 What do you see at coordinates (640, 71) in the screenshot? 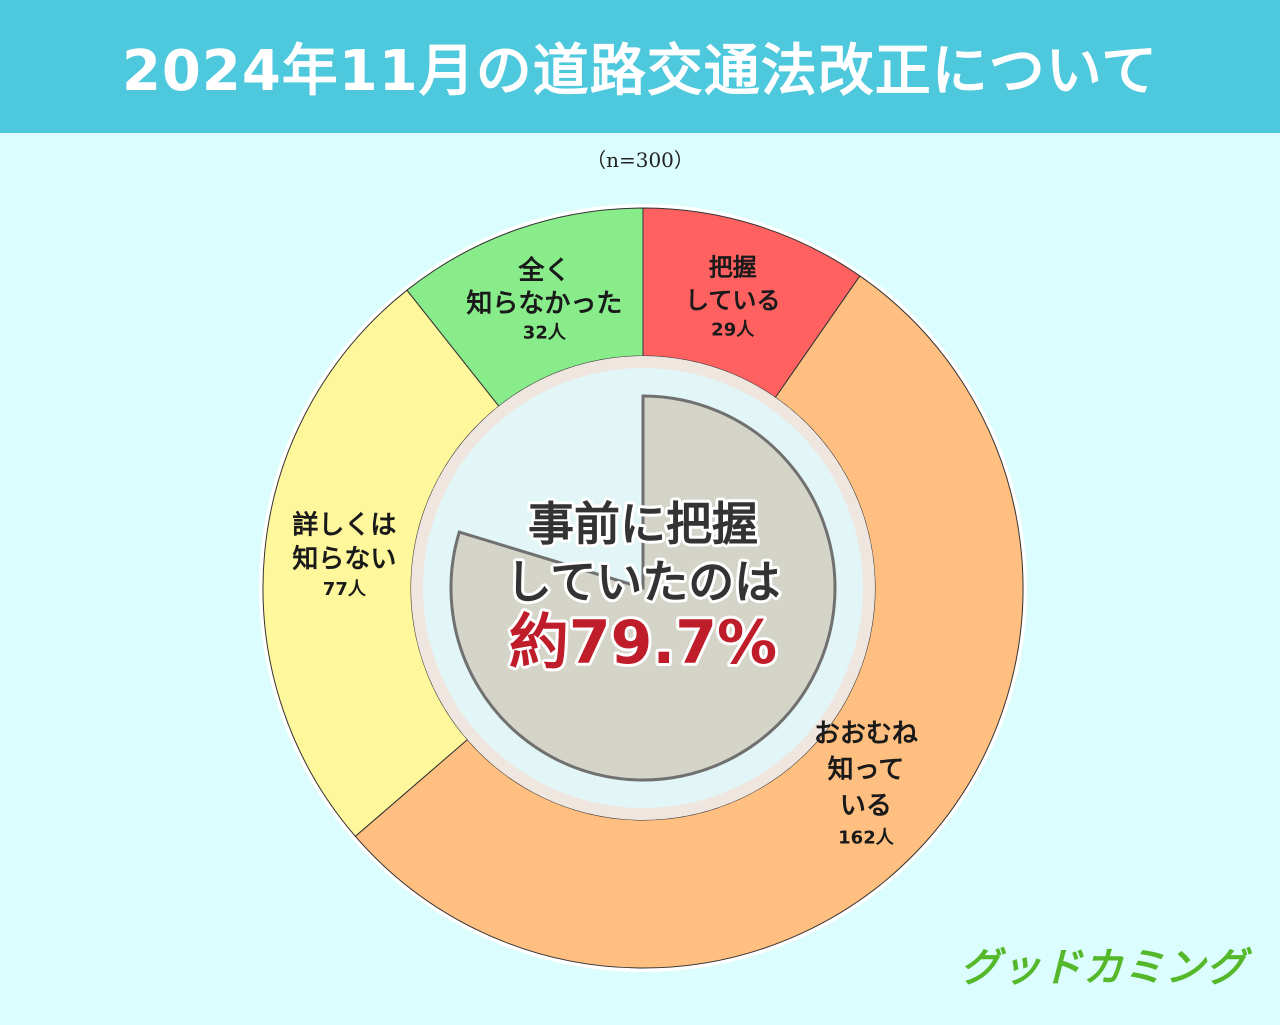
I see `chart-title: 2024年11月の道路交通法改正について` at bounding box center [640, 71].